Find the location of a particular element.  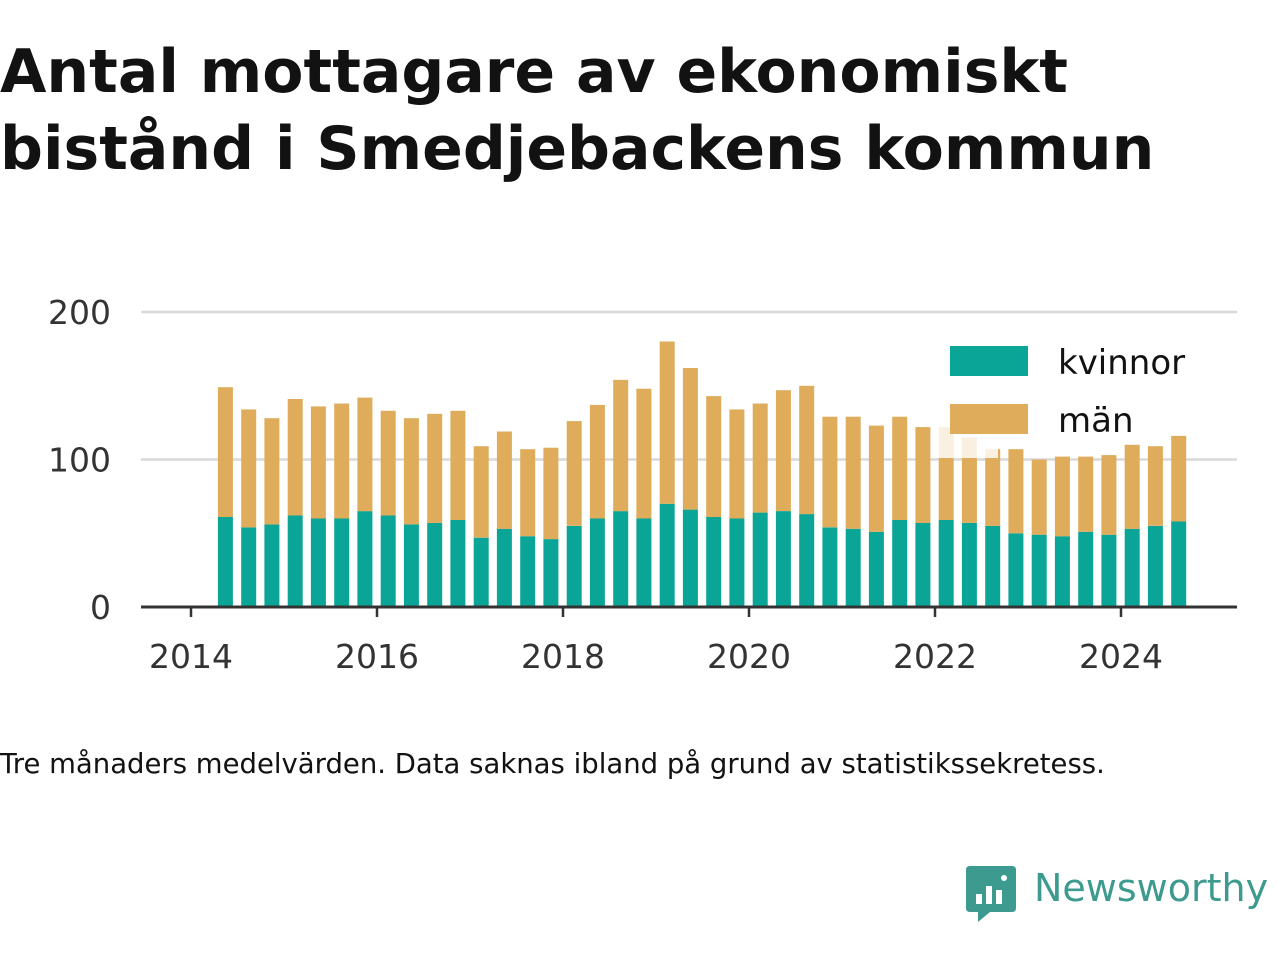

x-tick-label: 2016 is located at coordinates (377, 656).